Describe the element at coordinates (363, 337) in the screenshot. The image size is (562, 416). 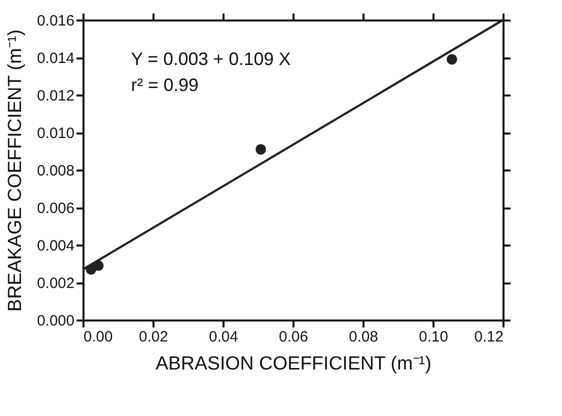
I see `x-tick-label: 0.08` at that location.